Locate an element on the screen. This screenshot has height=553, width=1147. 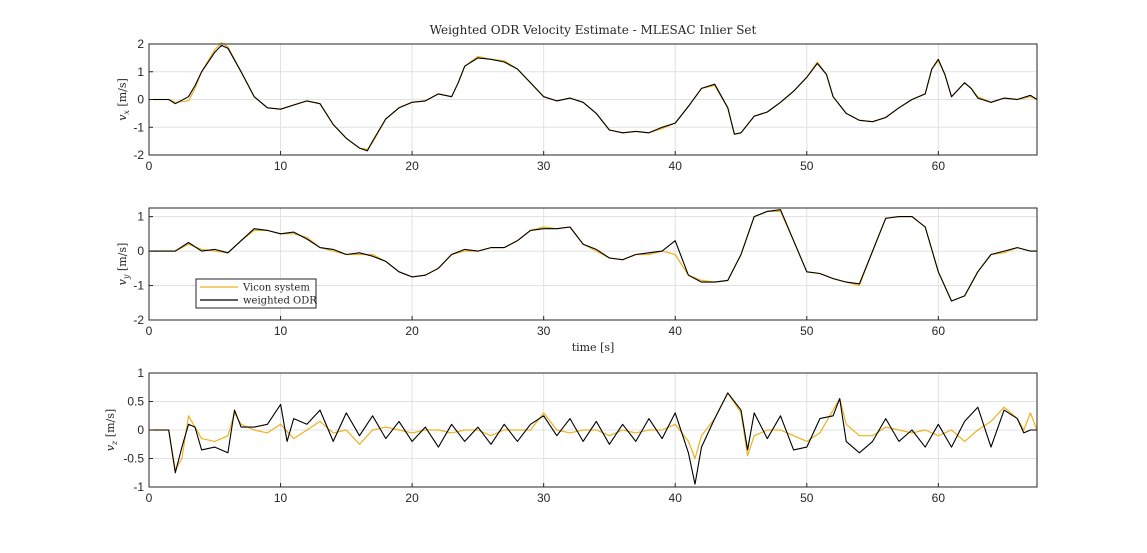
legend: Vicon system weighted ODR is located at coordinates (256, 293).